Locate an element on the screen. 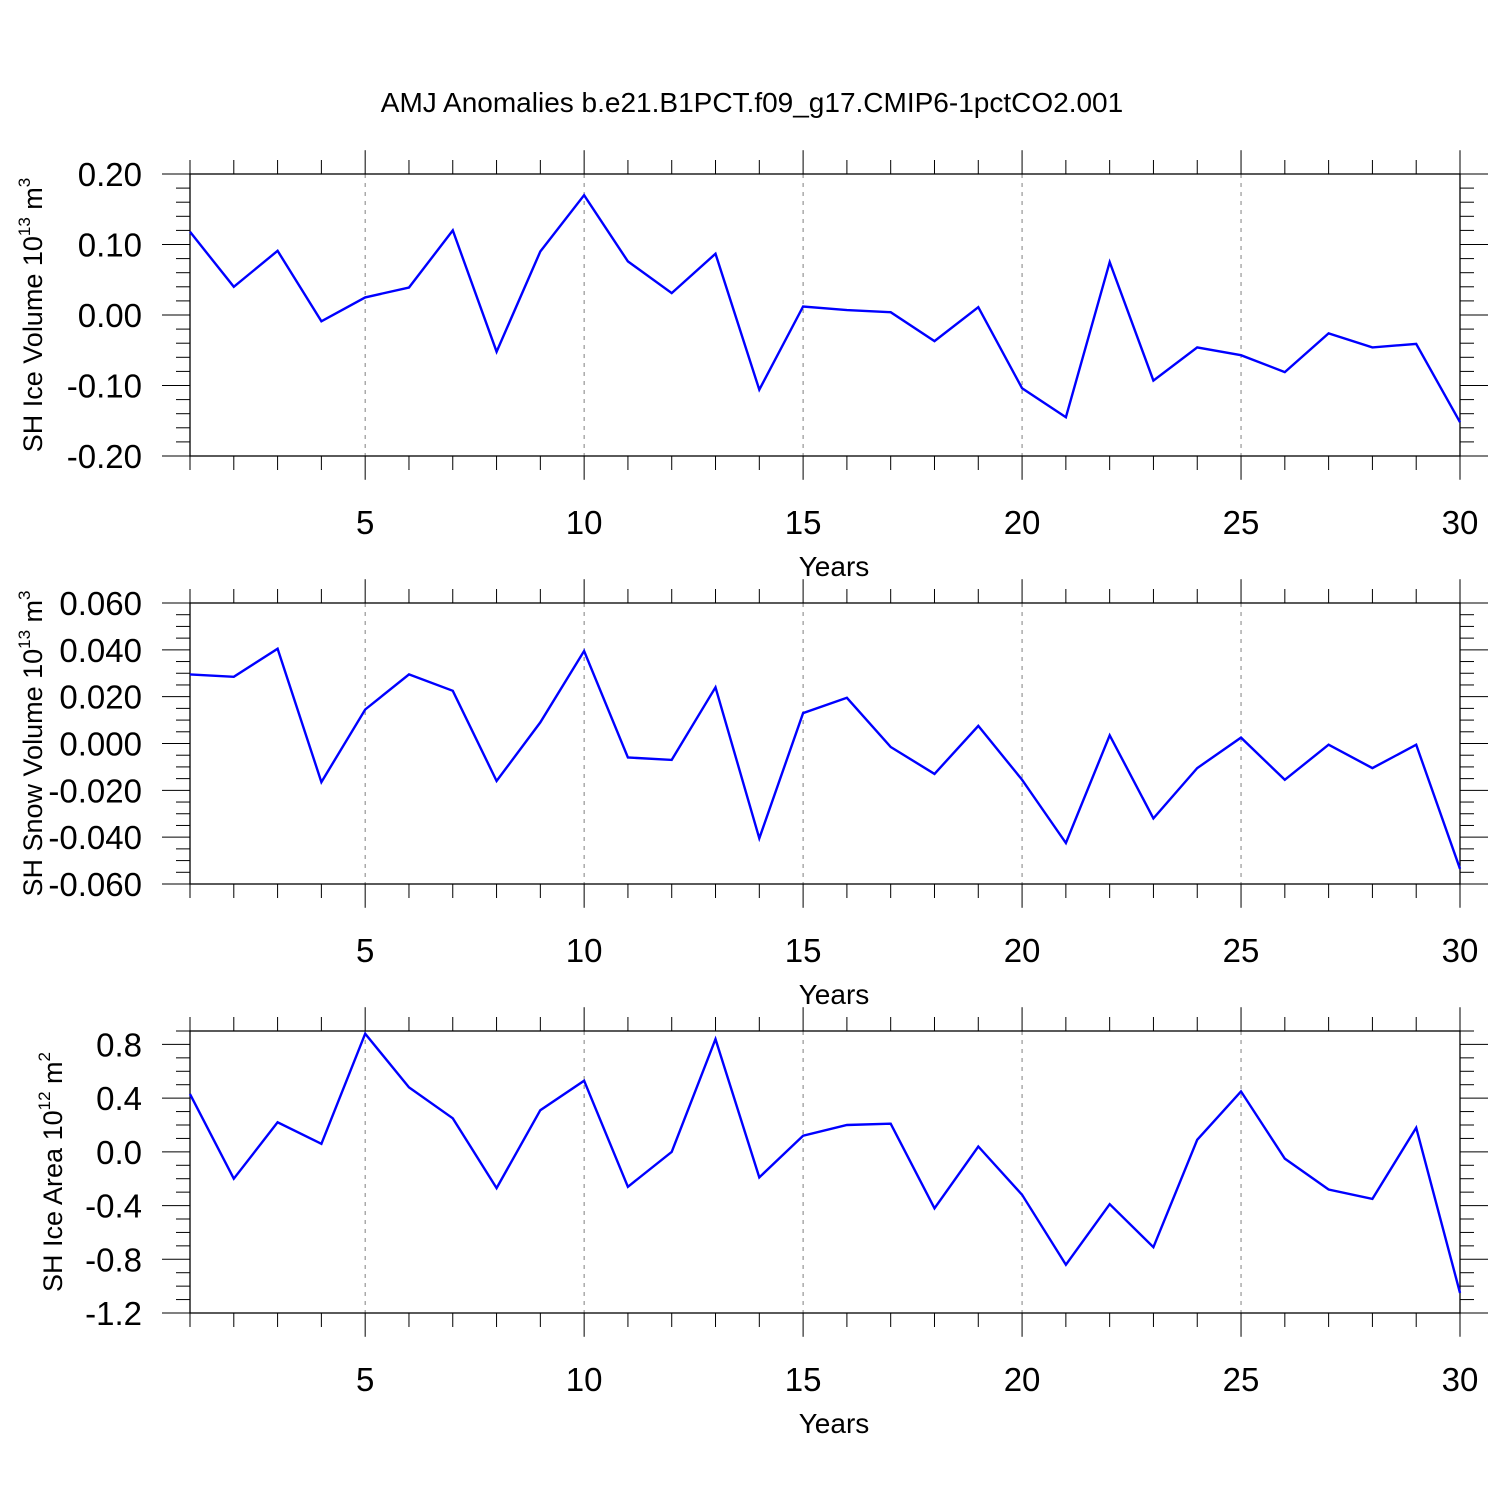 This screenshot has height=1500, width=1500. y-tick-label: 0.10 is located at coordinates (110, 245).